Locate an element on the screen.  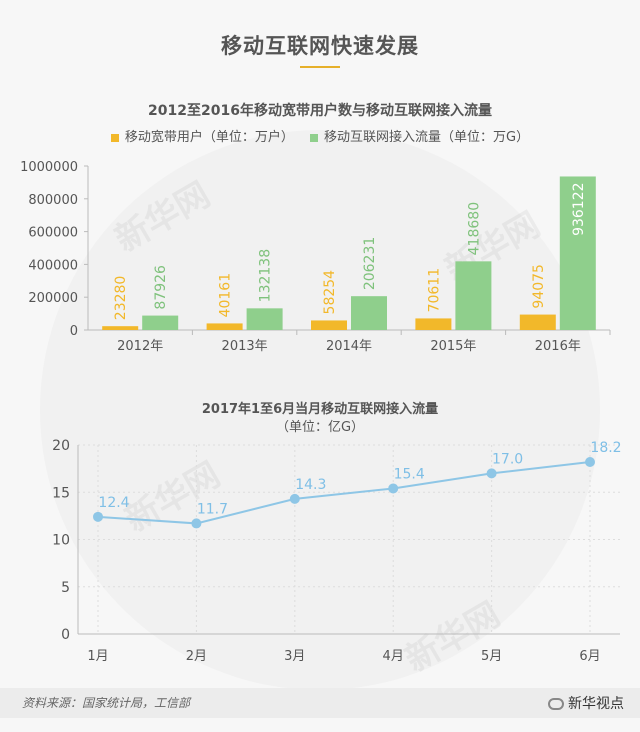
bar-value-label-series1: 40161 is located at coordinates (226, 295).